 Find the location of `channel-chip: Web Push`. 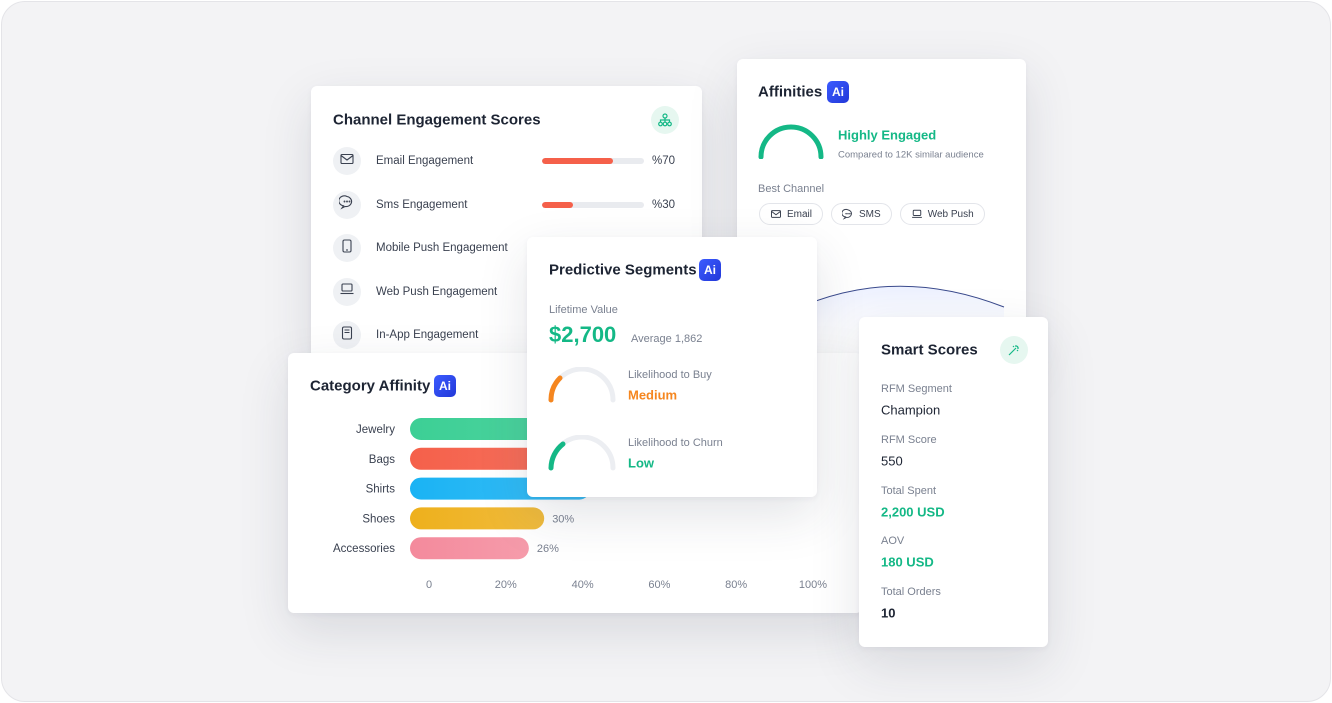

channel-chip: Web Push is located at coordinates (942, 214).